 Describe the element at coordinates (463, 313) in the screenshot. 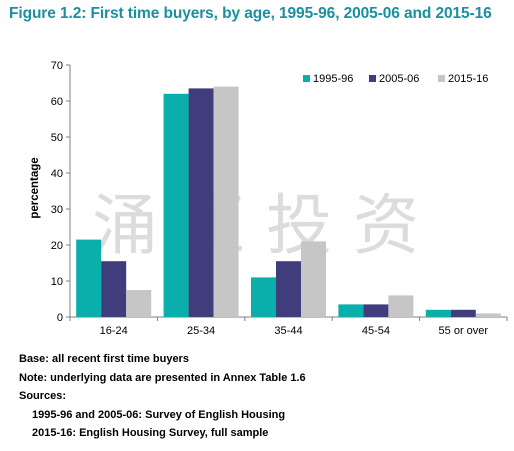

I see `bar-2005-06-55 or over` at that location.